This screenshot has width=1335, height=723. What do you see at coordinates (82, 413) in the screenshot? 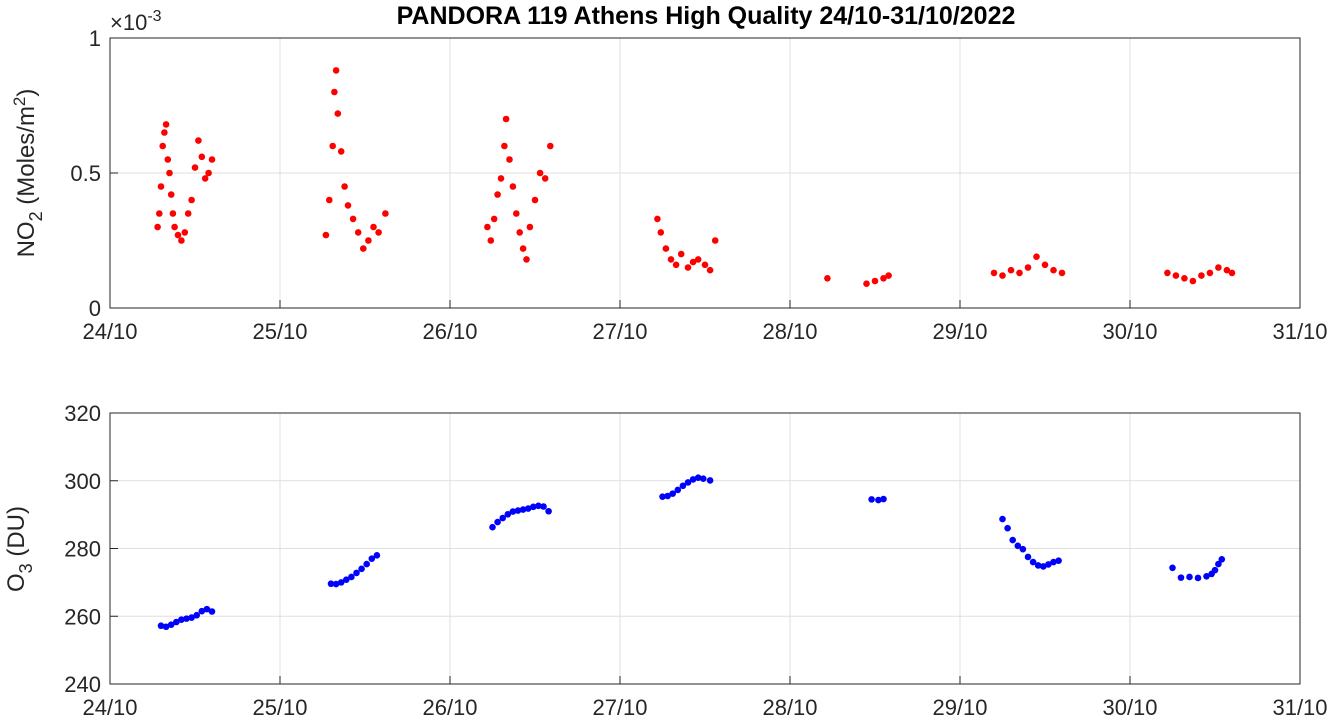
I see `o3-y-tick-label: 320` at bounding box center [82, 413].